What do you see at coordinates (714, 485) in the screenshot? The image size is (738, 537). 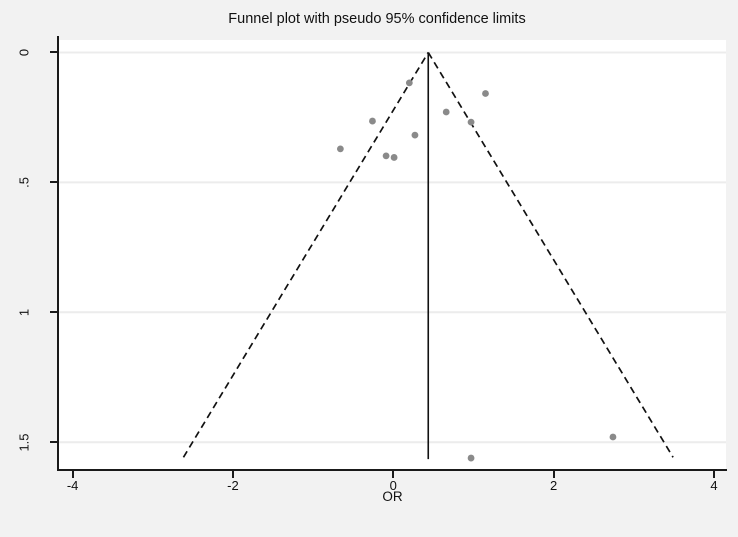 I see `x-tick-label: 4` at bounding box center [714, 485].